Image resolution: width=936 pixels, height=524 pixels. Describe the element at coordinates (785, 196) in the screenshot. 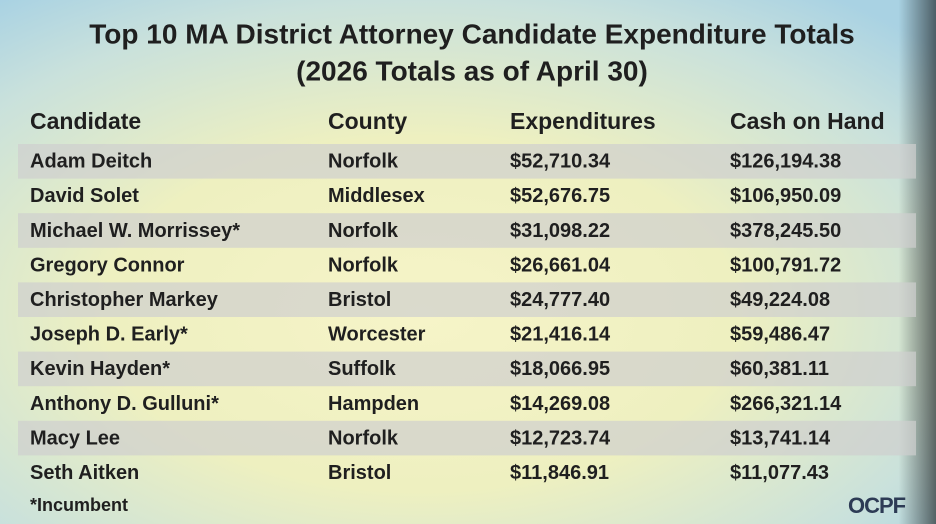

I see `table-cell: $106,950.09` at that location.